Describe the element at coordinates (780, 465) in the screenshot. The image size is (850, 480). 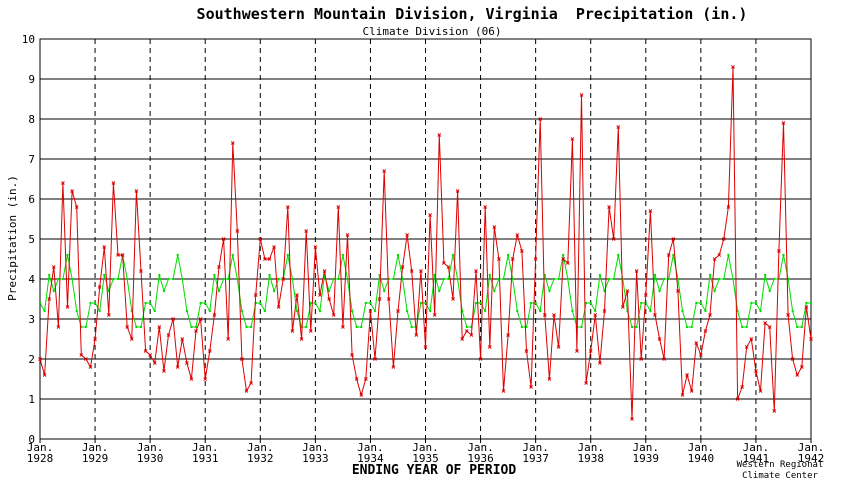
I see `credit-line-1: Western Regional` at that location.